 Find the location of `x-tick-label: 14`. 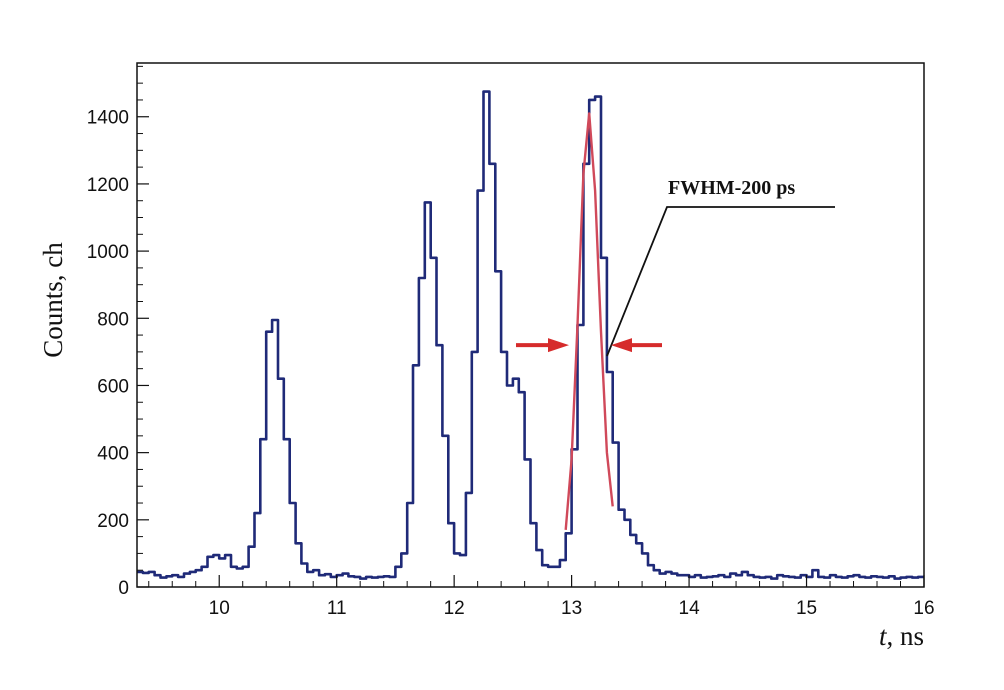

x-tick-label: 14 is located at coordinates (690, 608).